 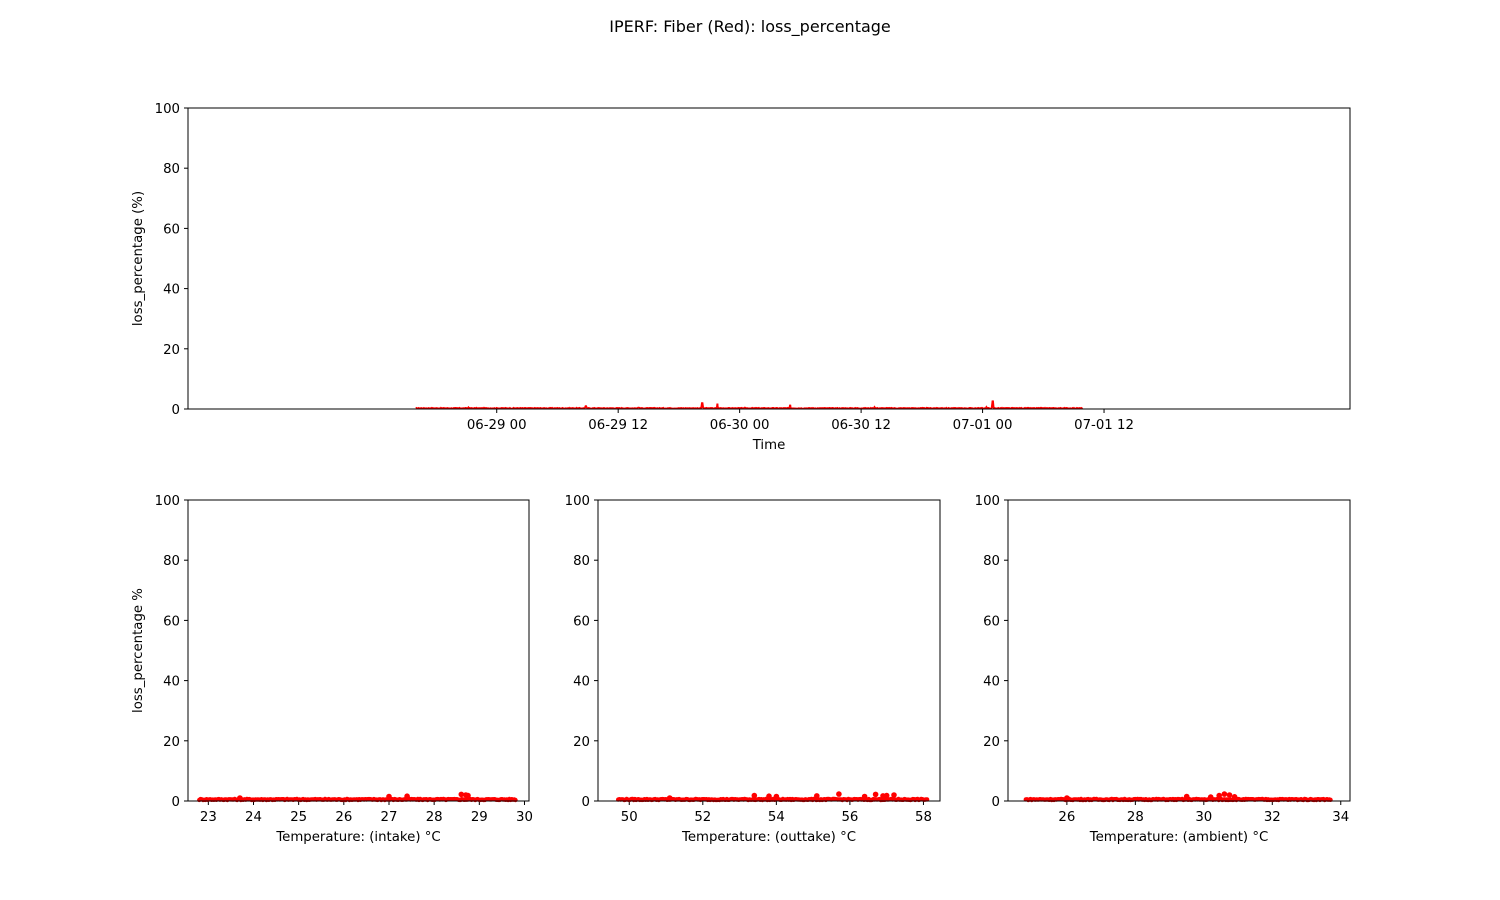 What do you see at coordinates (749, 405) in the screenshot?
I see `series-line` at bounding box center [749, 405].